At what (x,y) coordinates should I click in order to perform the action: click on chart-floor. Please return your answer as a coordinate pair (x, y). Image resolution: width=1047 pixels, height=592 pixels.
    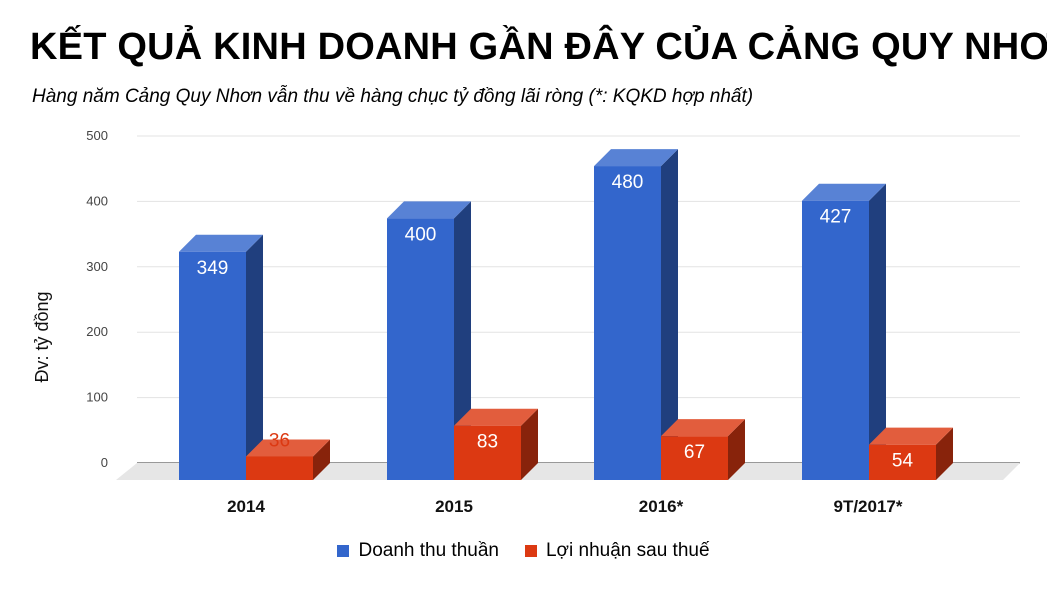
    Looking at the image, I should click on (568, 471).